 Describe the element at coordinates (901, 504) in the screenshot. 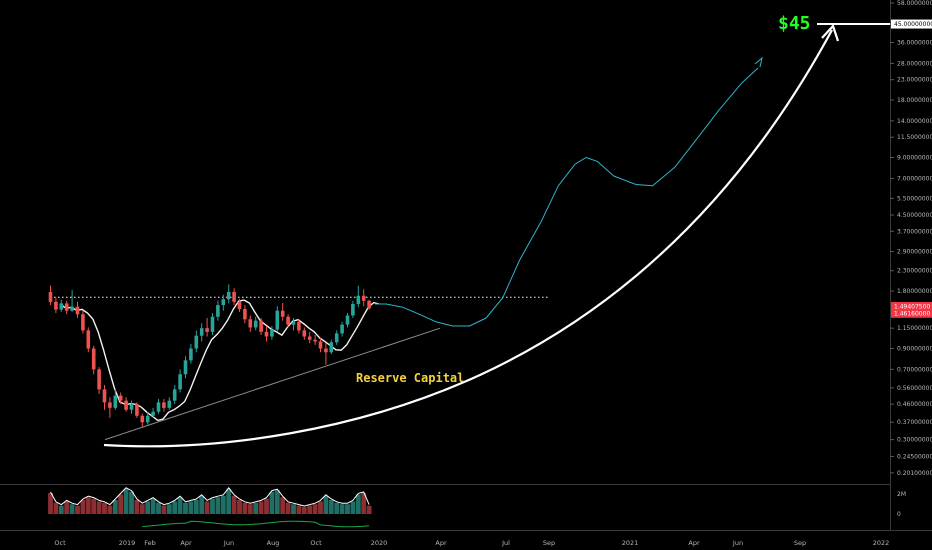

I see `volume-axis-ticks: 2M 0` at that location.